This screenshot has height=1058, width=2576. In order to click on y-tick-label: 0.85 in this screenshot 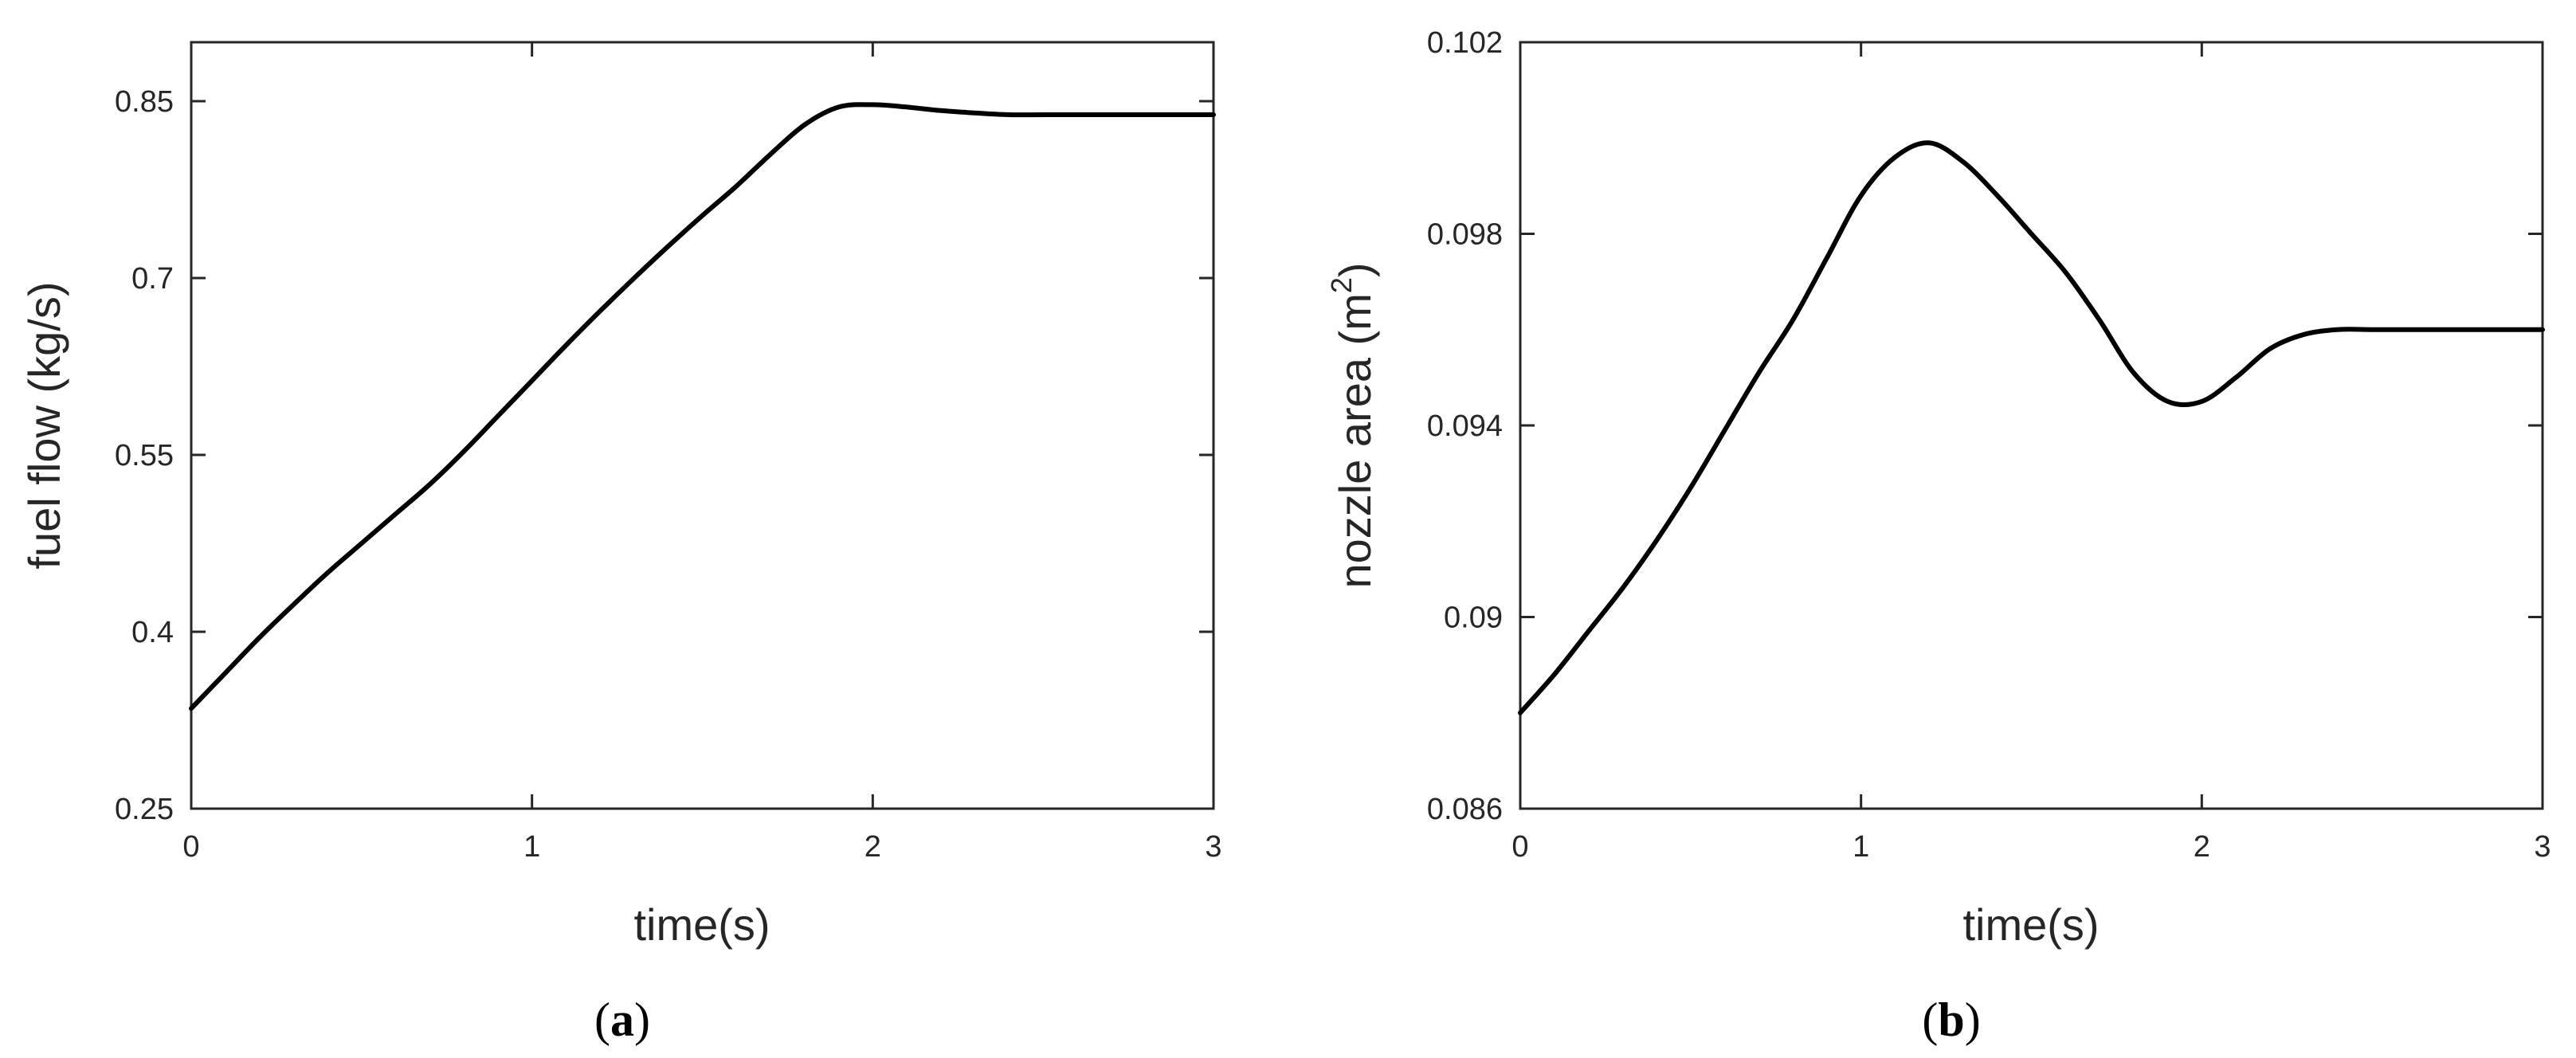, I will do `click(144, 102)`.